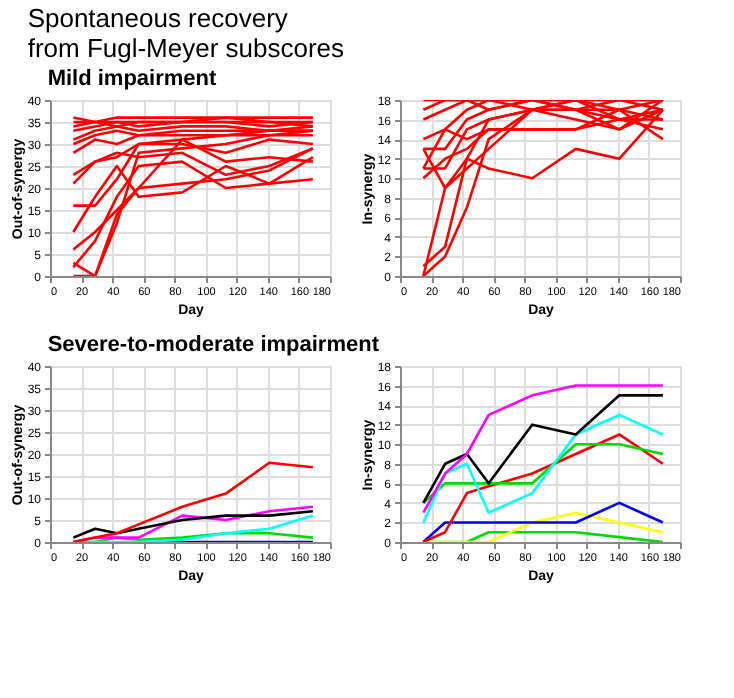 This screenshot has width=734, height=698. I want to click on chart-subtitle: Mild impairment, so click(132, 79).